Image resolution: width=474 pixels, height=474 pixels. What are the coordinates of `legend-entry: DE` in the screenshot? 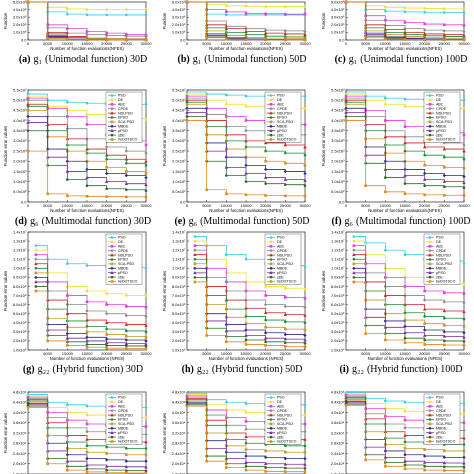 It's located at (439, 100).